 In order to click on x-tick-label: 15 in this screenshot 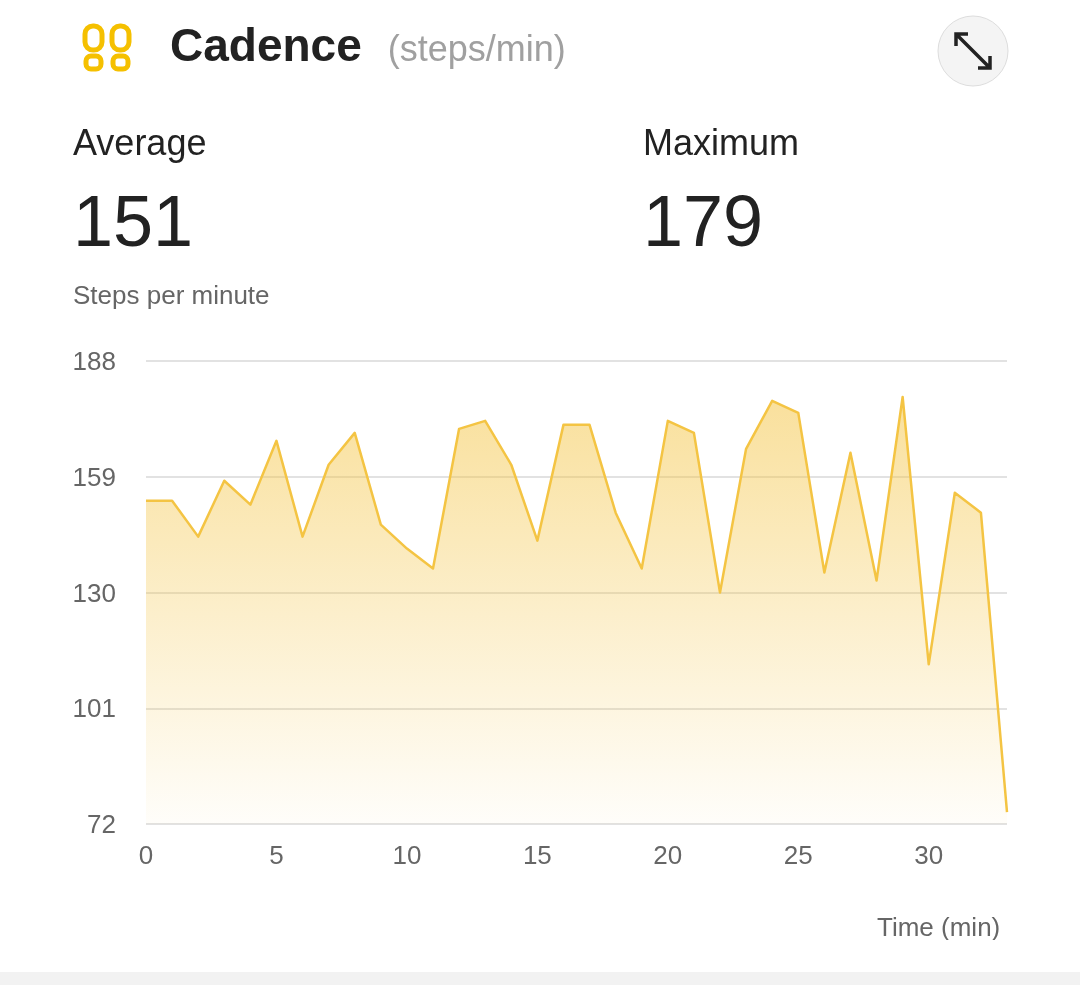, I will do `click(537, 855)`.